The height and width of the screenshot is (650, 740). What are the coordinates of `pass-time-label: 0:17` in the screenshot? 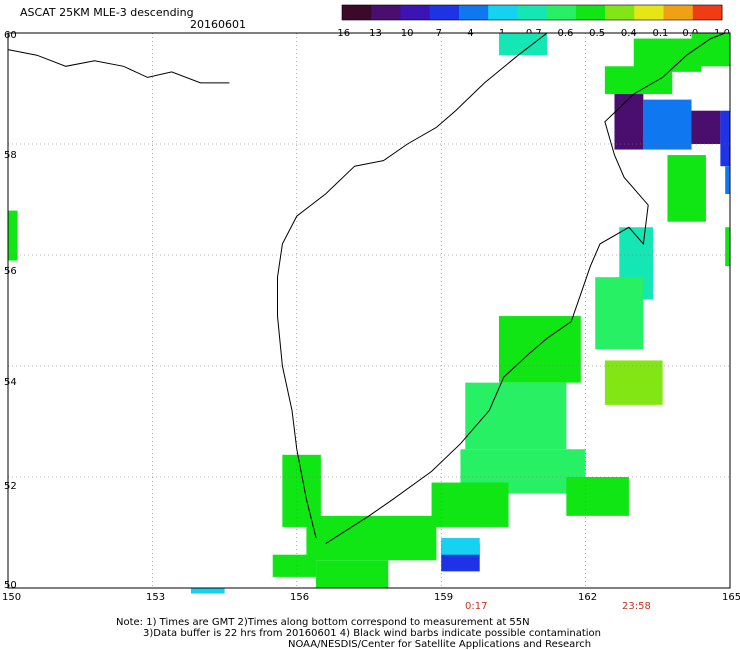 It's located at (476, 606).